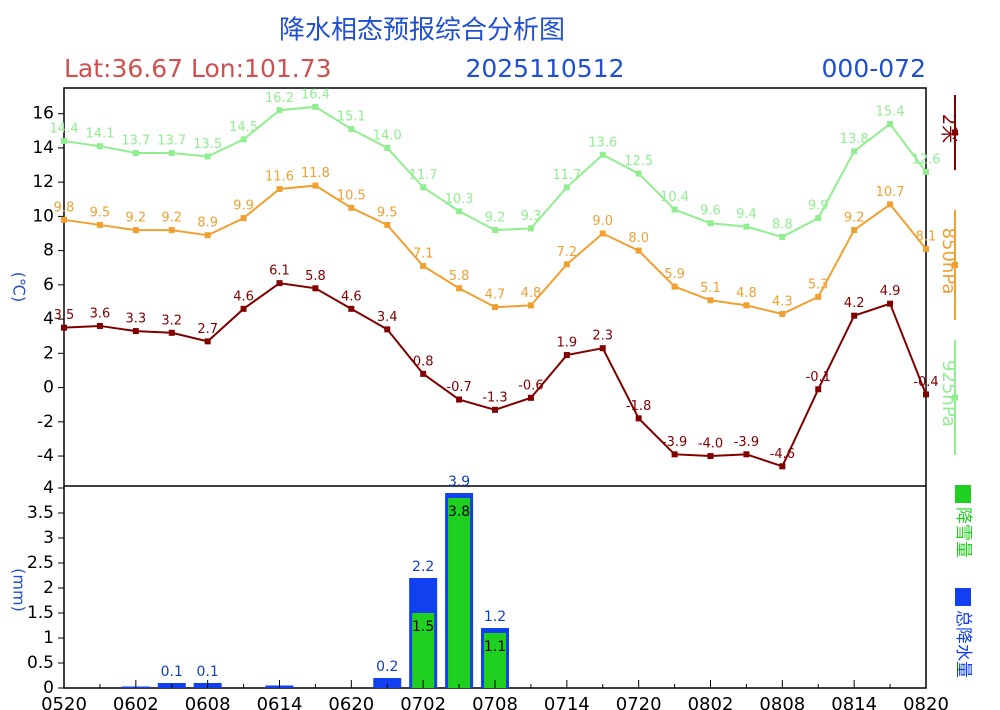  Describe the element at coordinates (602, 142) in the screenshot. I see `data-label: 13.6` at that location.